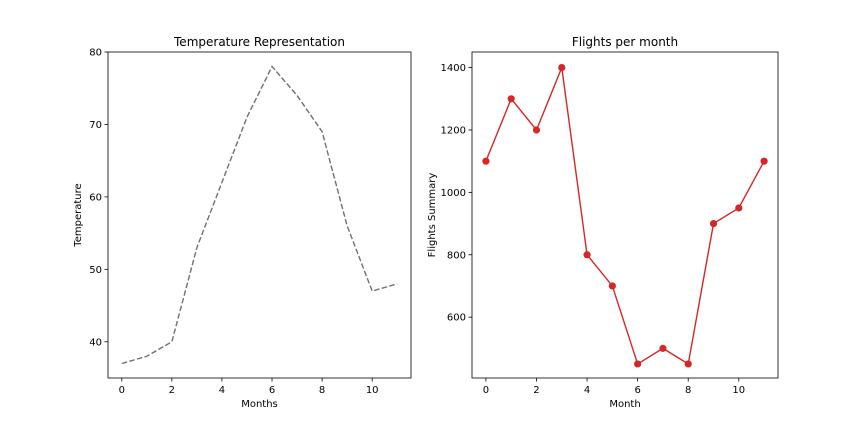 This screenshot has width=864, height=432. Describe the element at coordinates (453, 130) in the screenshot. I see `flights-y-tick-label: 1200` at that location.